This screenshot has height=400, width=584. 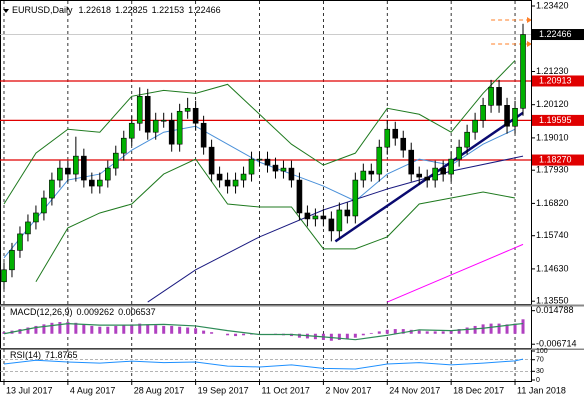 I want to click on last-price-label: 1.22466, so click(x=555, y=34).